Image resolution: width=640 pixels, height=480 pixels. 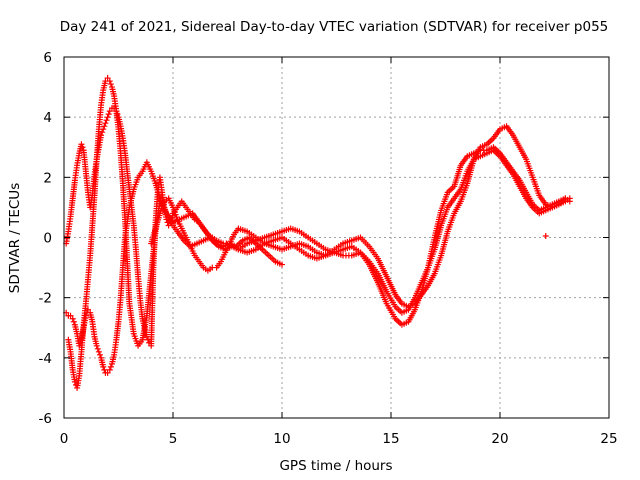 I want to click on x-tick-label: 10, so click(x=281, y=439).